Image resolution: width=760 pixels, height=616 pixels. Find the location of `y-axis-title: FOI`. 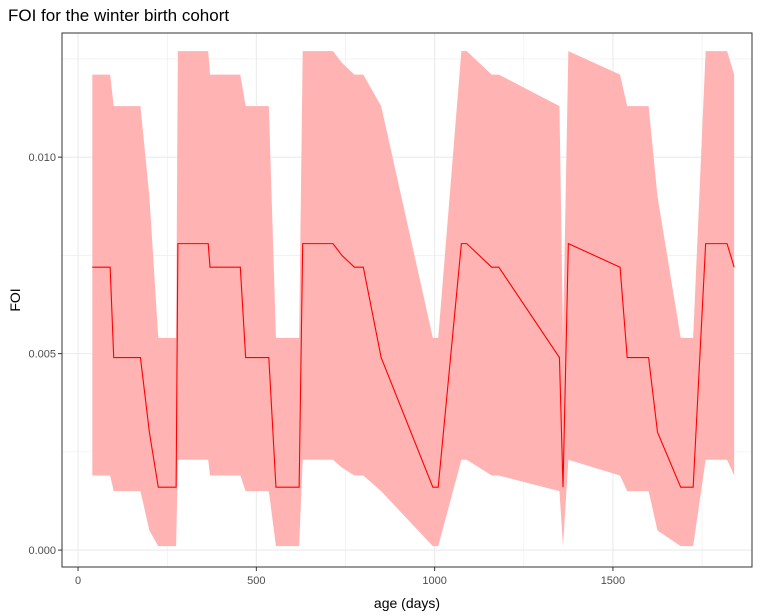

y-axis-title: FOI is located at coordinates (15, 299).